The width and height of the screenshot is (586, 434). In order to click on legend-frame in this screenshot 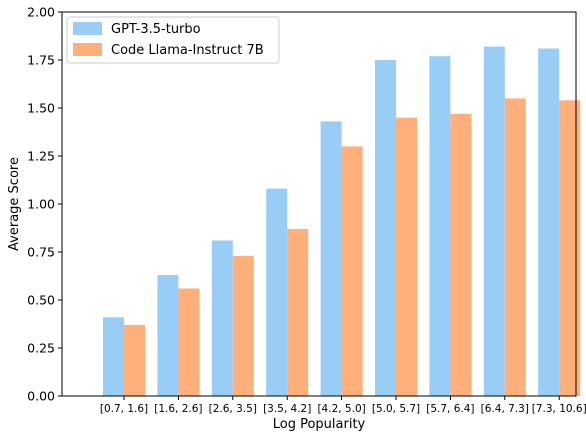, I will do `click(173, 40)`.